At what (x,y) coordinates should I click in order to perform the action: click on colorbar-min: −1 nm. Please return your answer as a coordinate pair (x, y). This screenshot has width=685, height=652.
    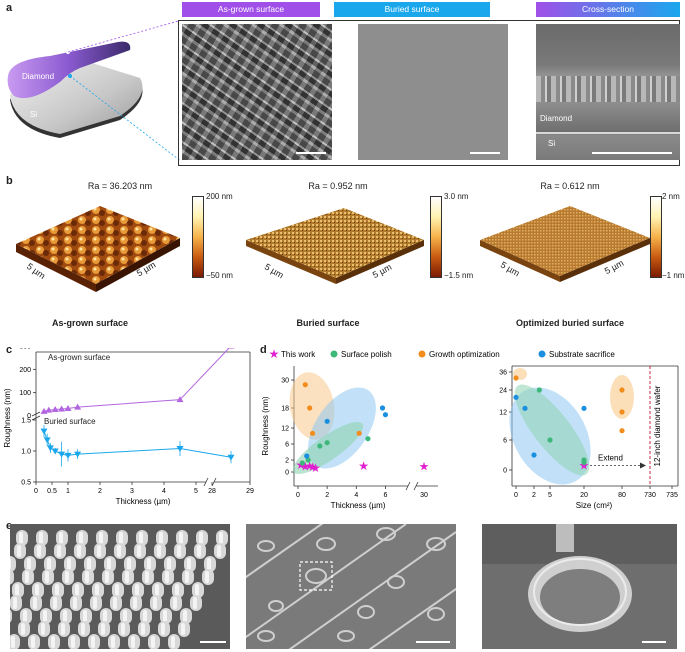
    Looking at the image, I should click on (673, 275).